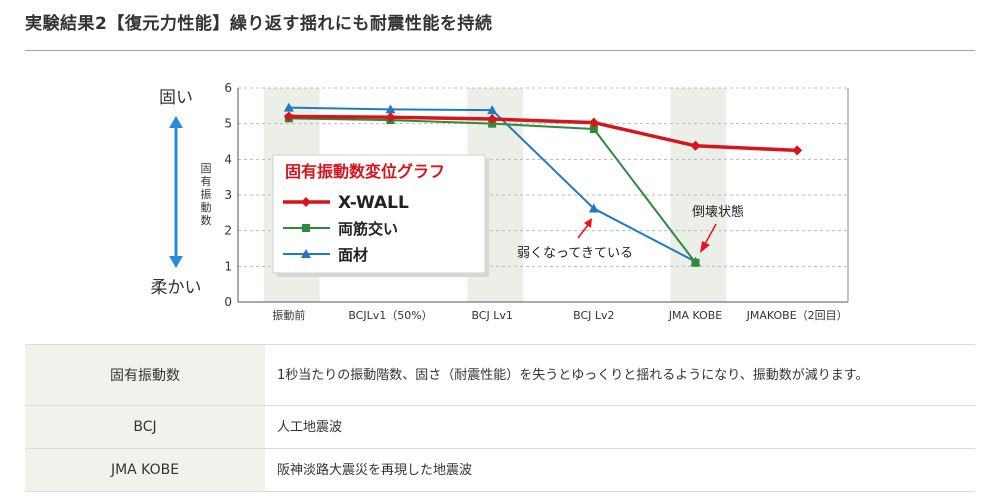 Image resolution: width=993 pixels, height=501 pixels. I want to click on legend-label: 両筋交い, so click(368, 229).